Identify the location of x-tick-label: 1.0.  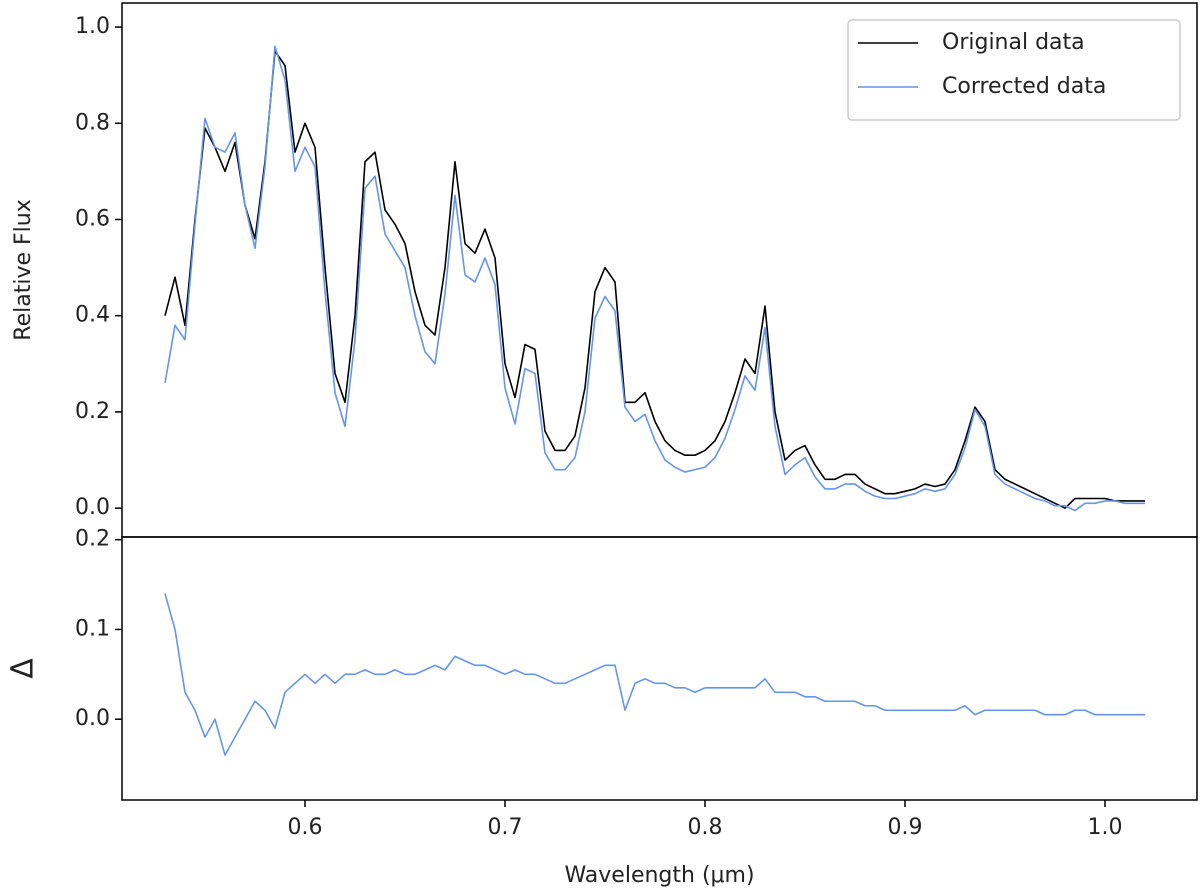
(1105, 827).